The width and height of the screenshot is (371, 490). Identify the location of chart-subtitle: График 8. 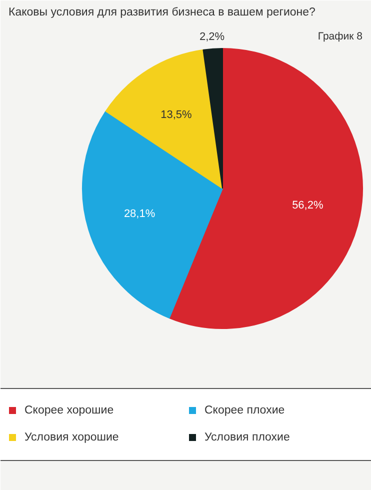
(340, 36).